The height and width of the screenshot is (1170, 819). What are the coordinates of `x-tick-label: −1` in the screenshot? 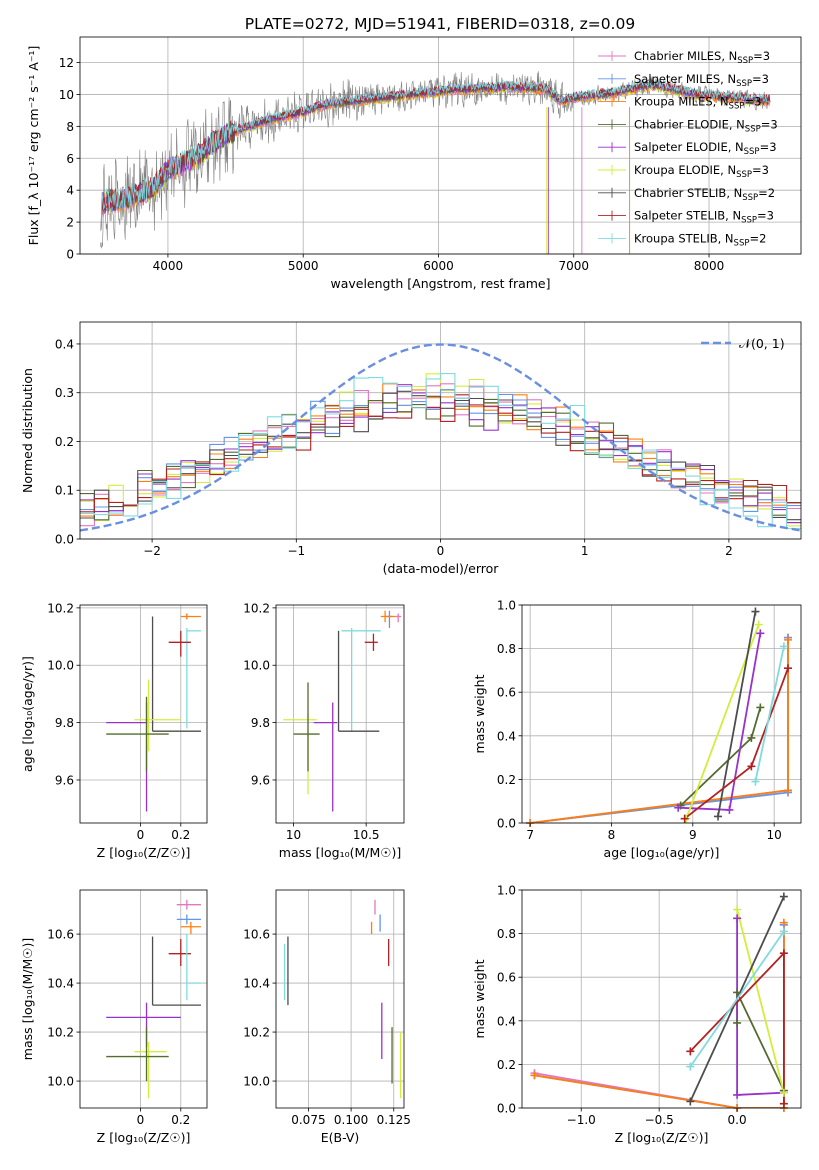 It's located at (296, 551).